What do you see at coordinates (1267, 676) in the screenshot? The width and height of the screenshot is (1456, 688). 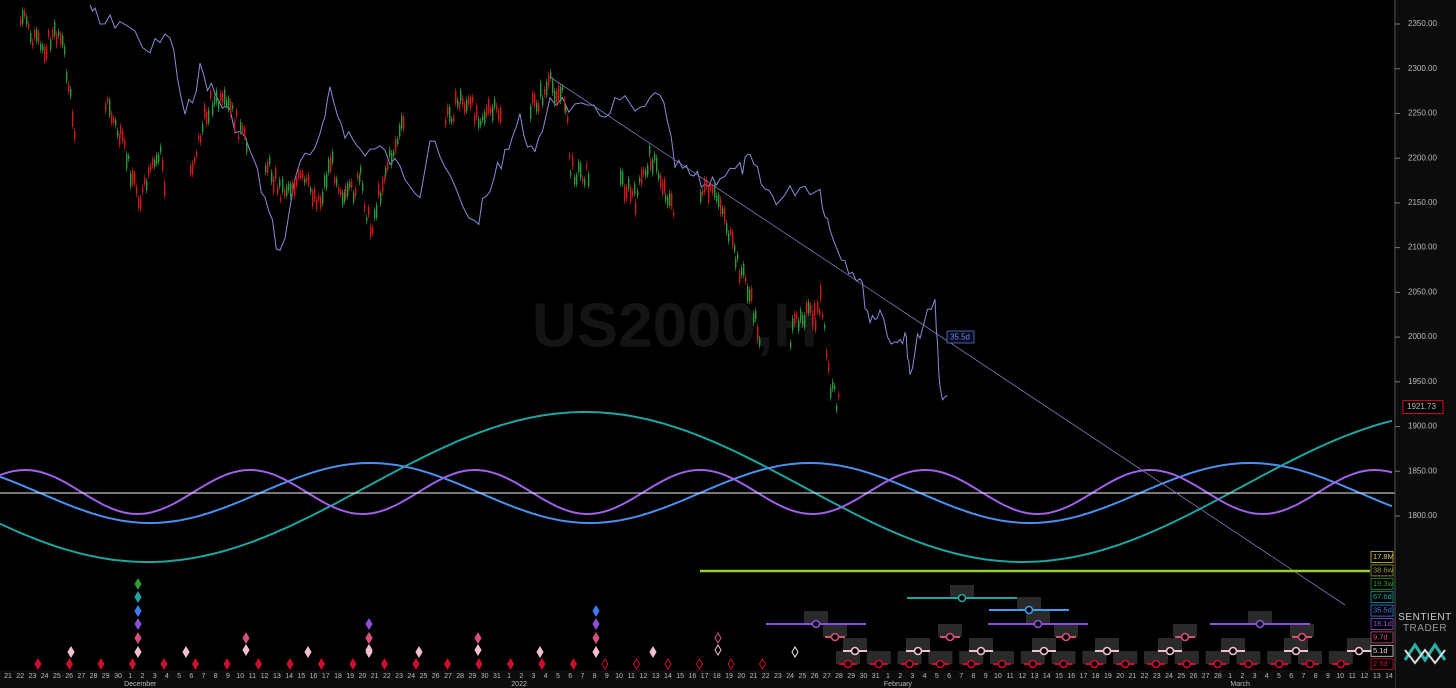 I see `day-label: 4` at bounding box center [1267, 676].